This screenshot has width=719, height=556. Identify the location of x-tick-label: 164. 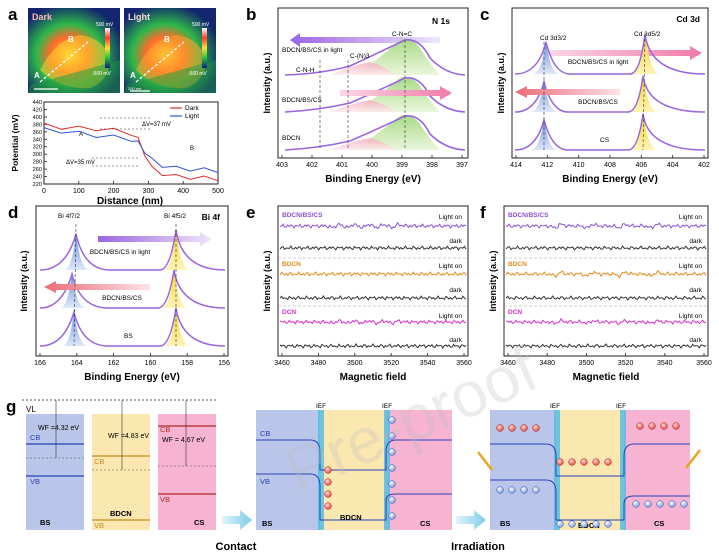
(77, 363).